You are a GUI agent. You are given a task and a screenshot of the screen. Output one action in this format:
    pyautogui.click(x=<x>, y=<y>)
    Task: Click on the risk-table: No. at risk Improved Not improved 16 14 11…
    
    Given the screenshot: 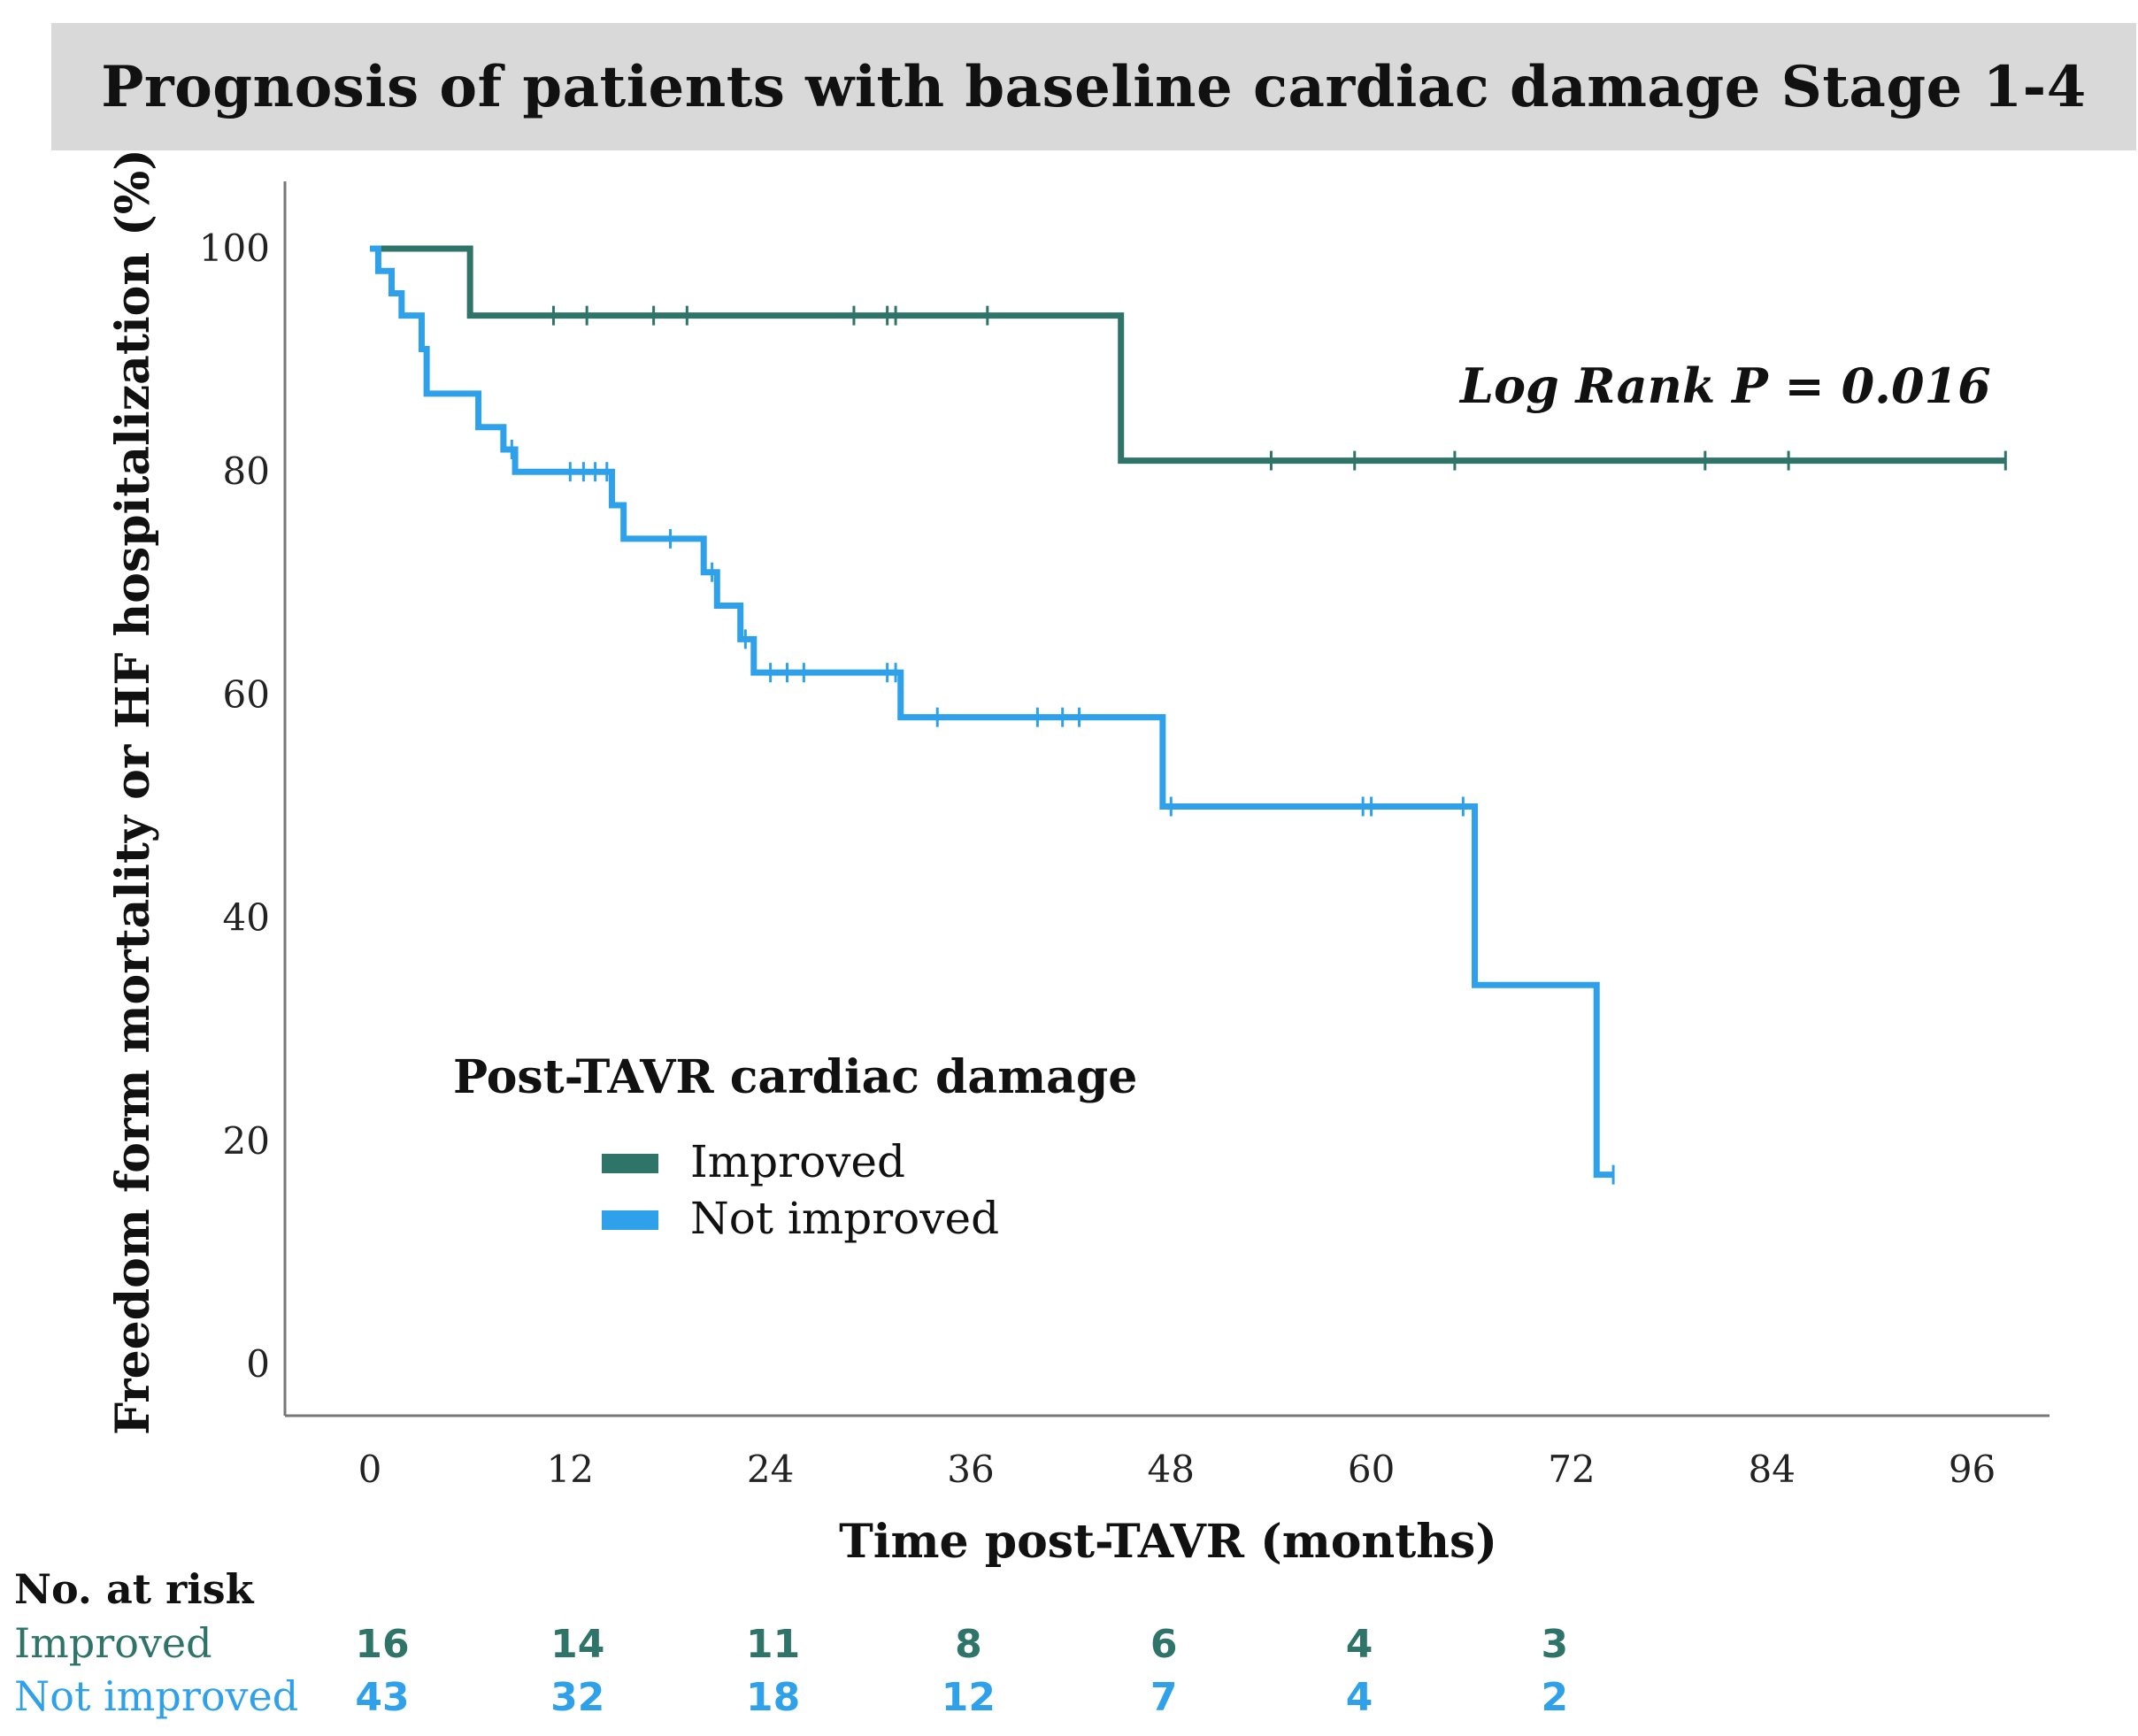 What is the action you would take?
    pyautogui.click(x=791, y=1642)
    